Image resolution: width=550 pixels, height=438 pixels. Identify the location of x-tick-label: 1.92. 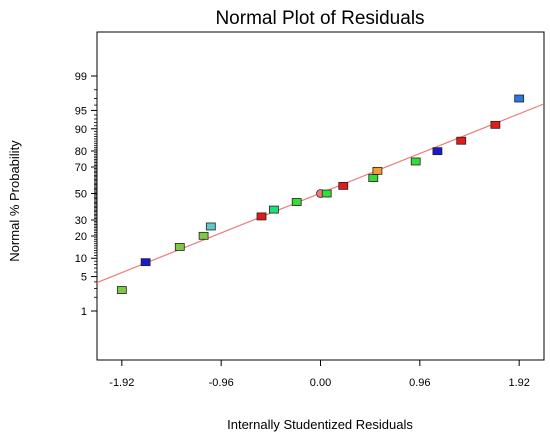
(518, 383).